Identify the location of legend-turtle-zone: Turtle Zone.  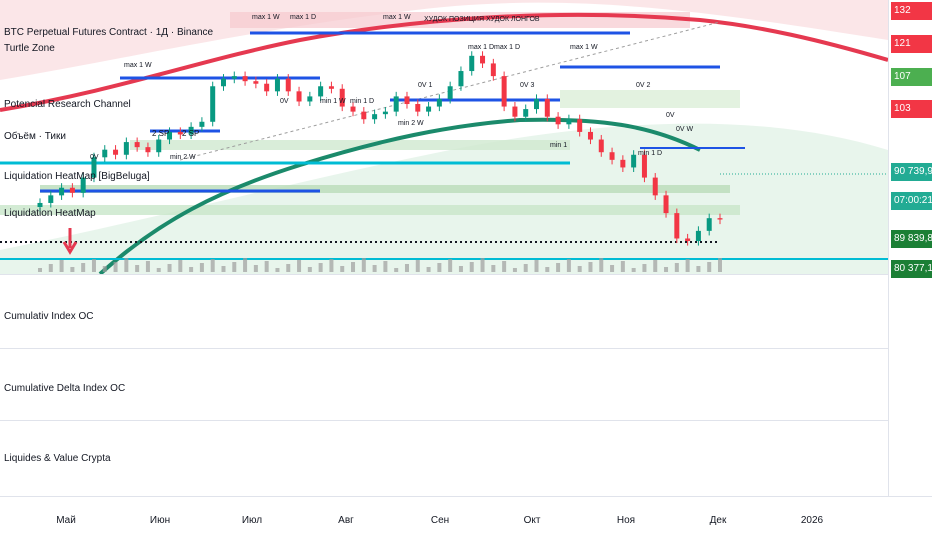
(29, 48).